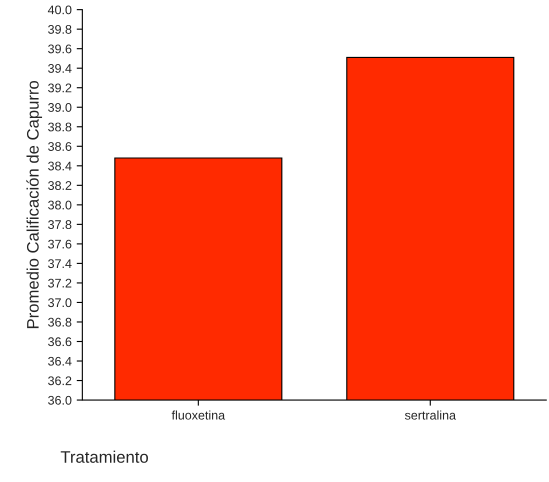 The height and width of the screenshot is (482, 549). I want to click on y-tick-label: 36.4, so click(60, 361).